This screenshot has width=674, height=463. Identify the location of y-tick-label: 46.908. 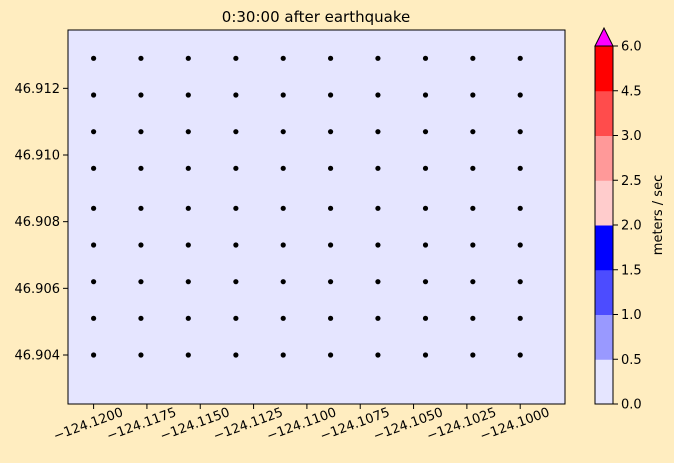
(38, 222).